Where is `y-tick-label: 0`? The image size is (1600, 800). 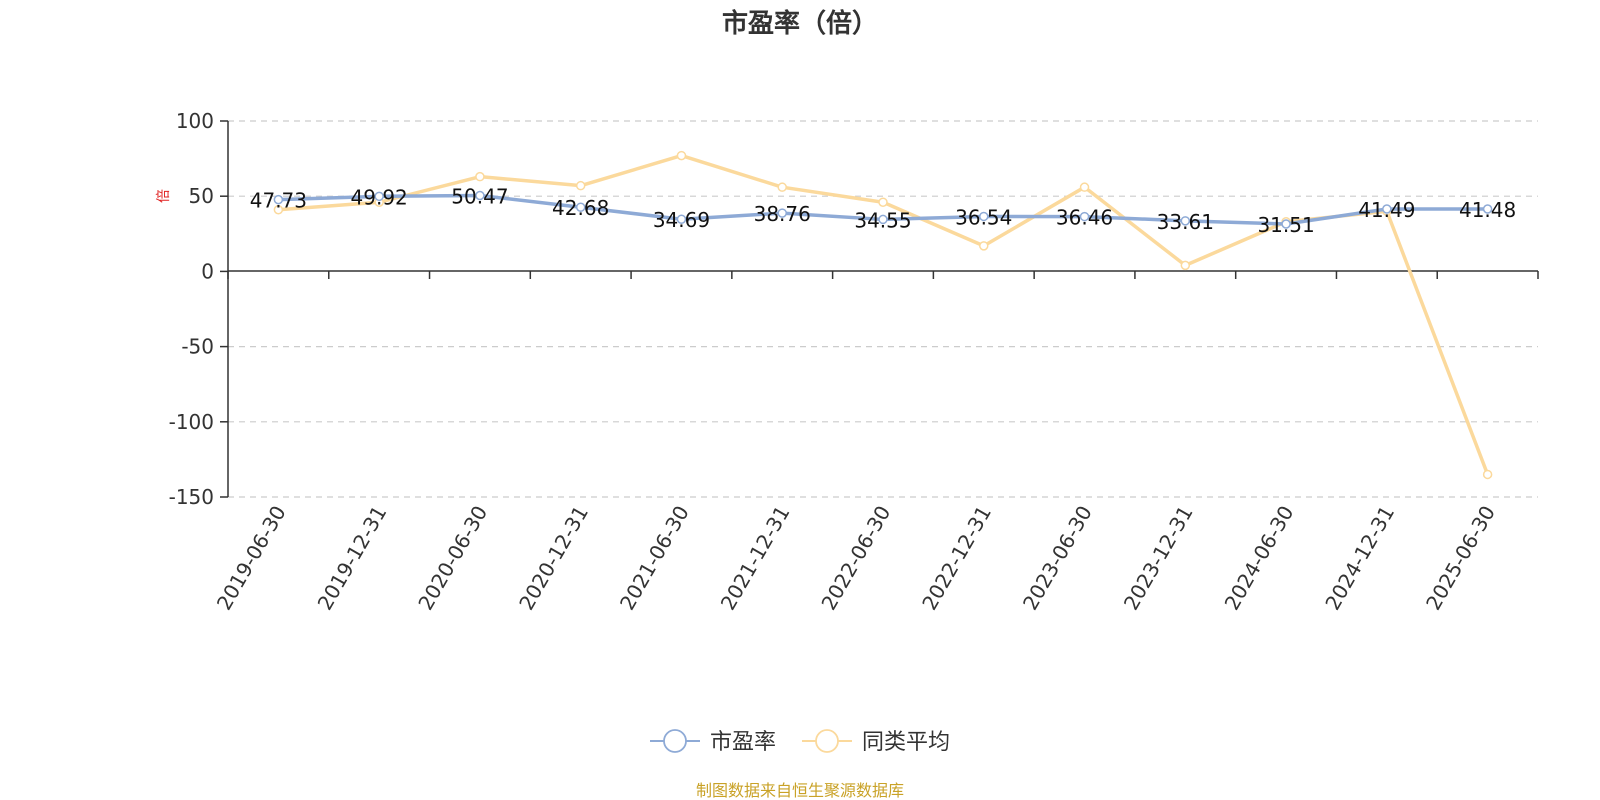
y-tick-label: 0 is located at coordinates (207, 271).